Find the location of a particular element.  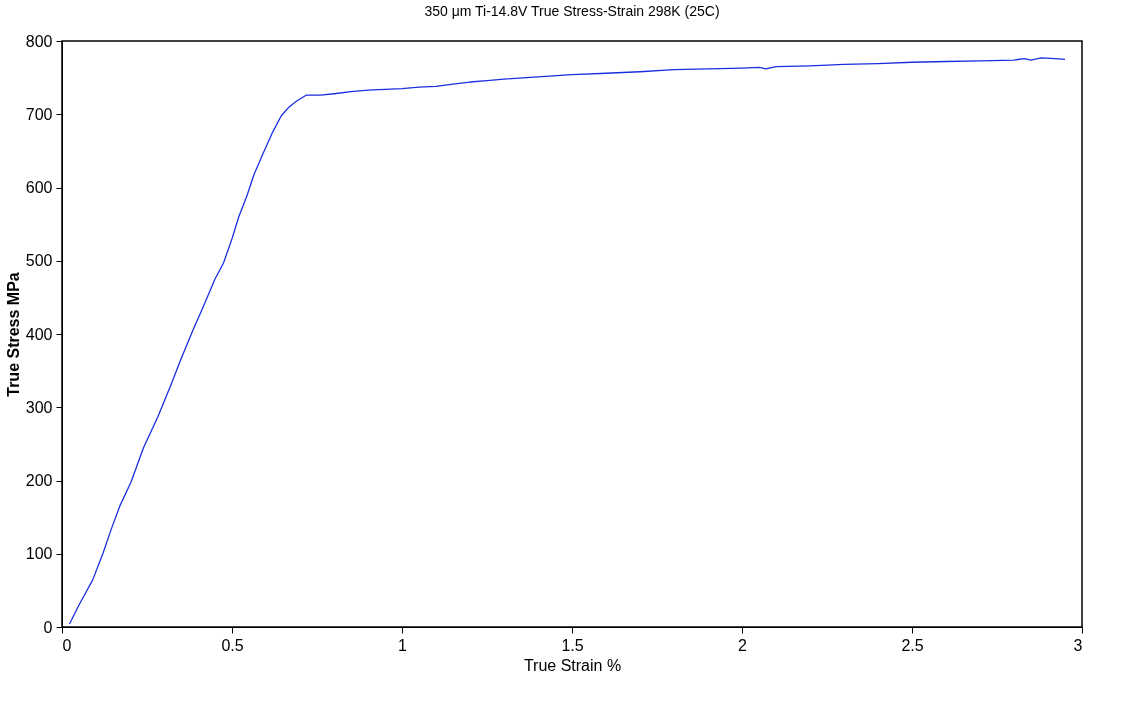

y-axis-title: True Stress MPa is located at coordinates (13, 334).